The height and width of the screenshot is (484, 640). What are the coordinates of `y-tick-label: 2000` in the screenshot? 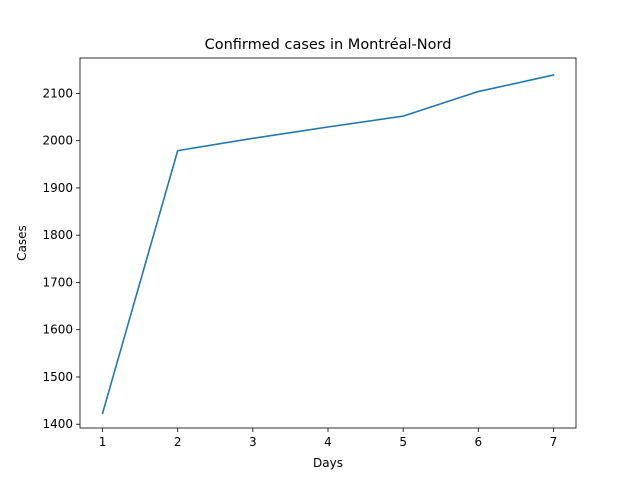 It's located at (57, 141).